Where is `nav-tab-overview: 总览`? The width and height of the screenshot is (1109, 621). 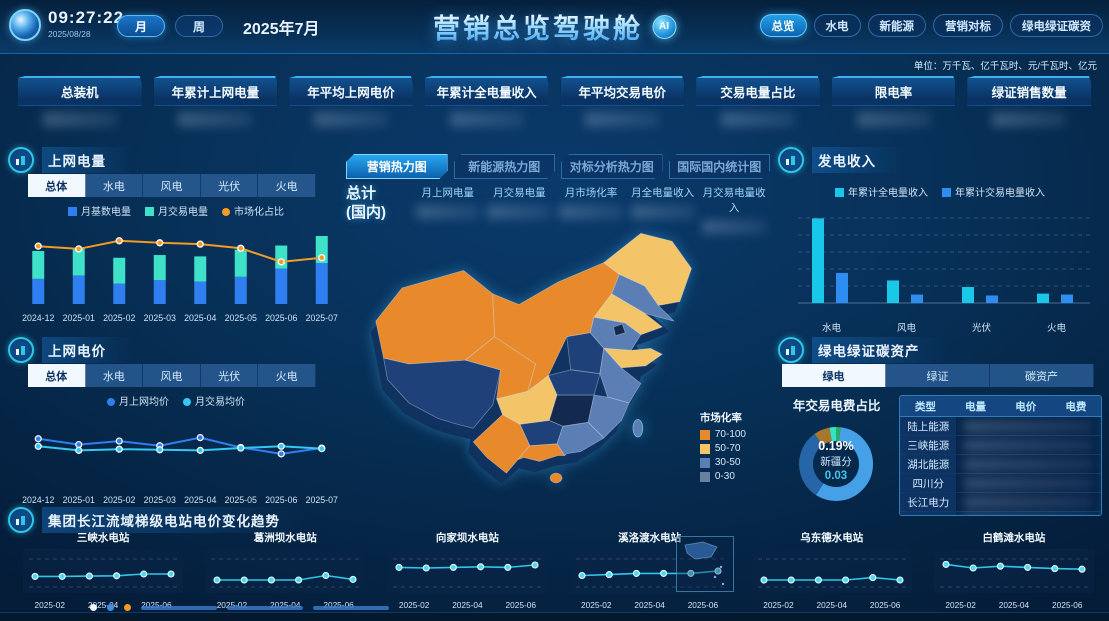 nav-tab-overview: 总览 is located at coordinates (783, 25).